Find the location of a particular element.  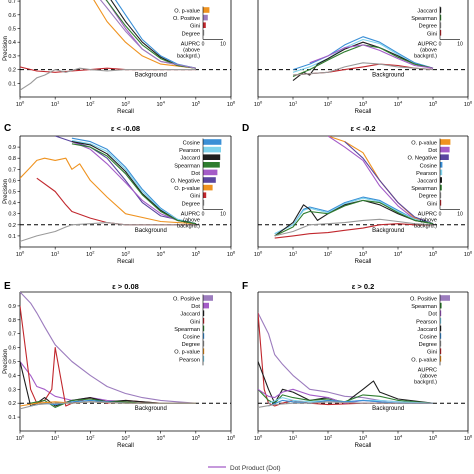

series-group is located at coordinates (108, 351).